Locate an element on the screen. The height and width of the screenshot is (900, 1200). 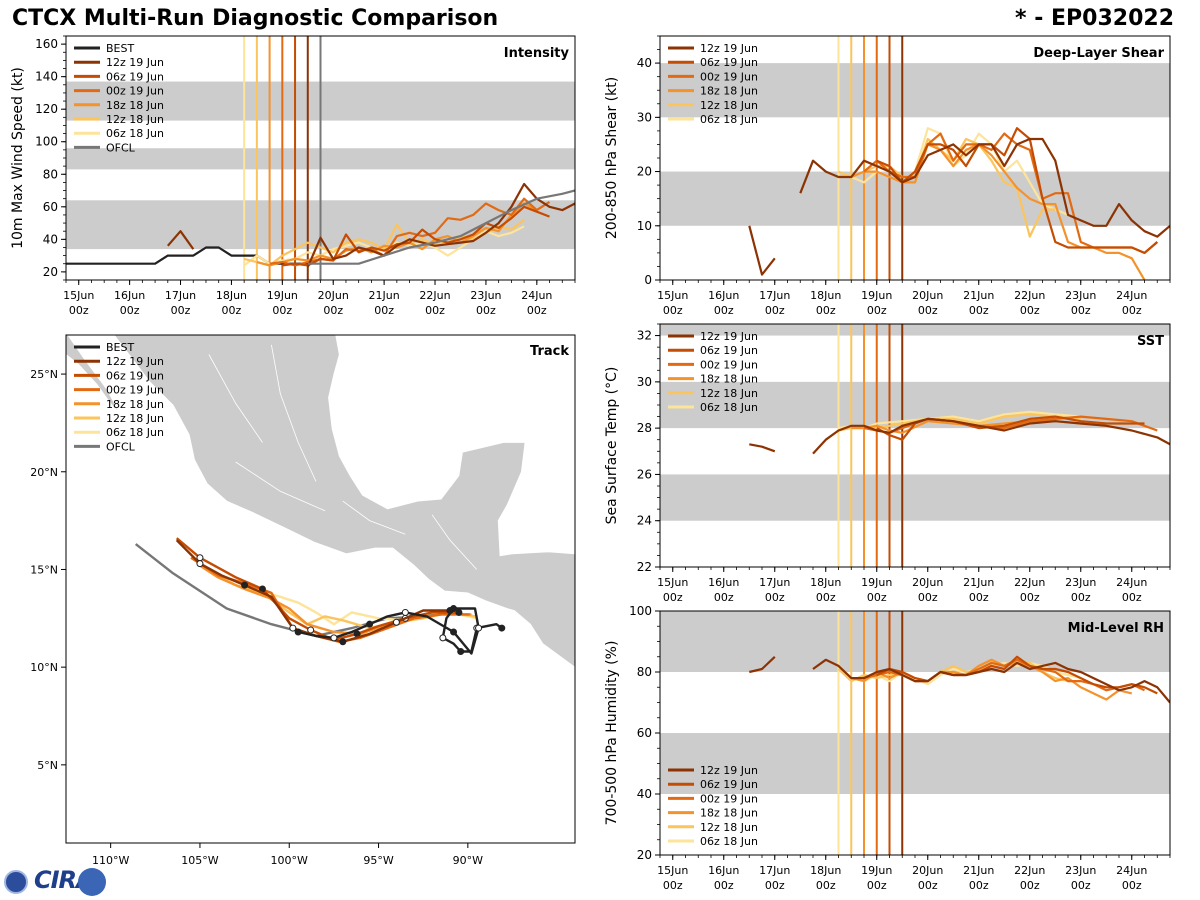
track-xtick-label: 110°W is located at coordinates (110, 860).